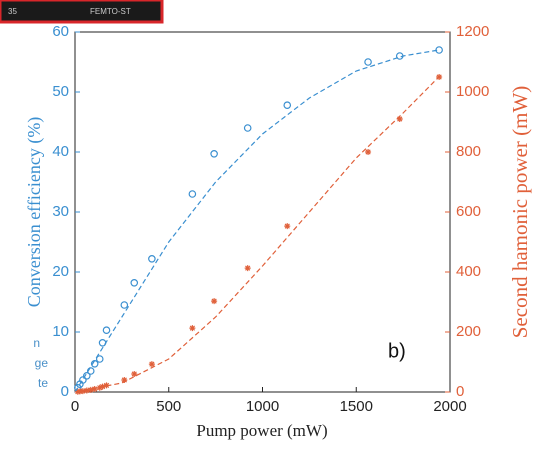 The image size is (538, 455). Describe the element at coordinates (468, 151) in the screenshot. I see `y2-tick-label: 800` at that location.